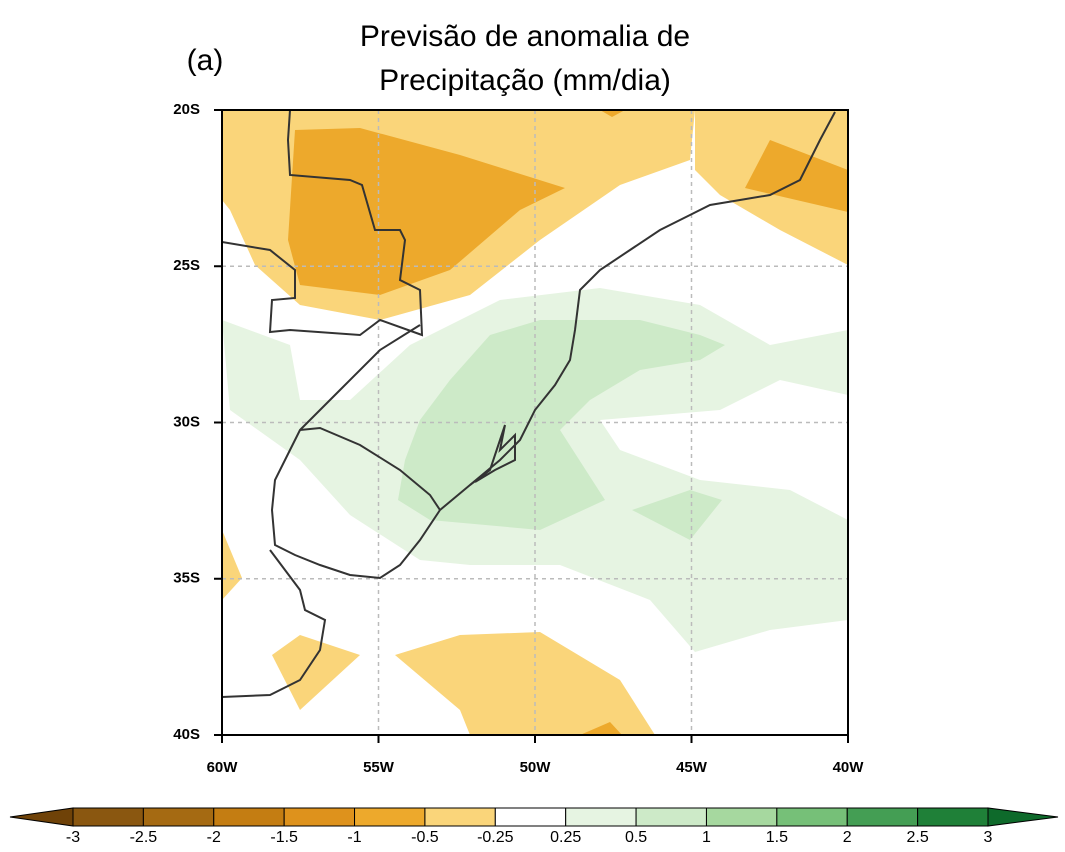 This screenshot has width=1065, height=852. Describe the element at coordinates (186, 578) in the screenshot. I see `y-tick-label: 35S` at that location.